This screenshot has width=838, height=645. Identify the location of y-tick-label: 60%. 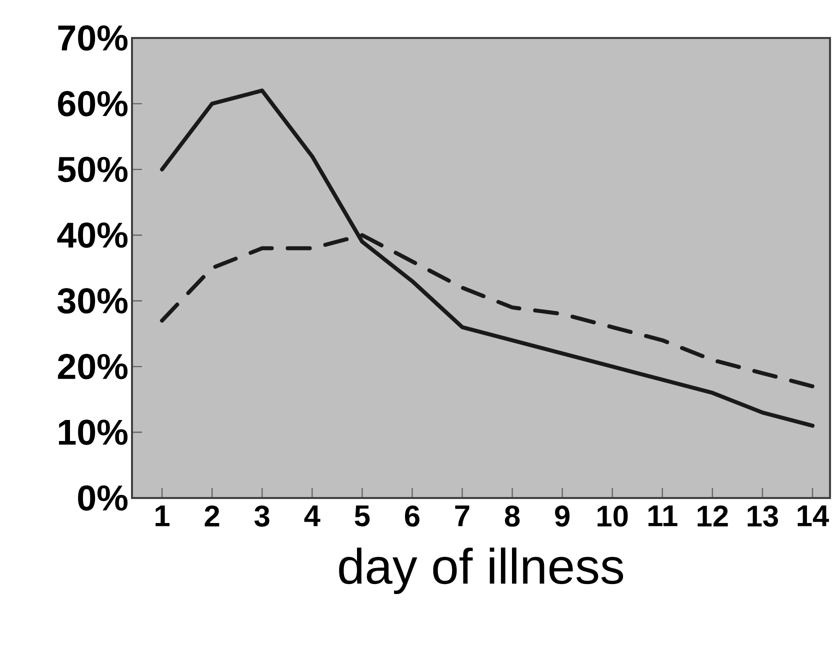
(93, 103).